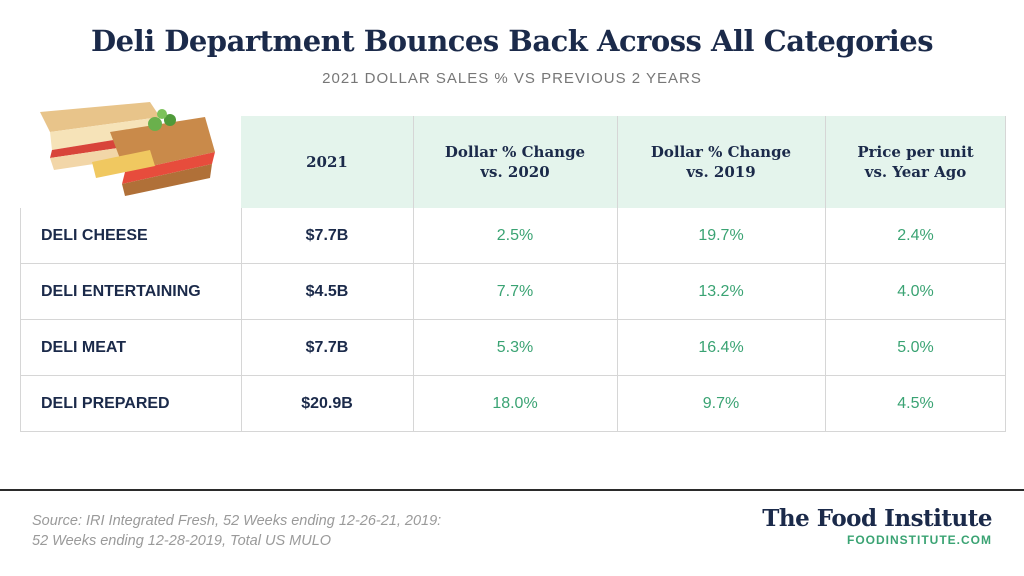  What do you see at coordinates (94, 235) in the screenshot?
I see `row-label: DELI CHEESE` at bounding box center [94, 235].